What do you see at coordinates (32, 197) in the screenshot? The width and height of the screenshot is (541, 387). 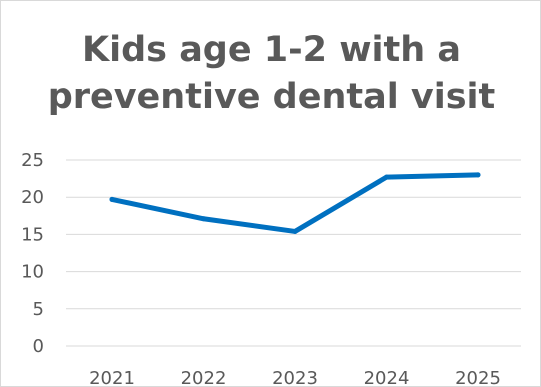 I see `y-tick-label-20: 20` at bounding box center [32, 197].